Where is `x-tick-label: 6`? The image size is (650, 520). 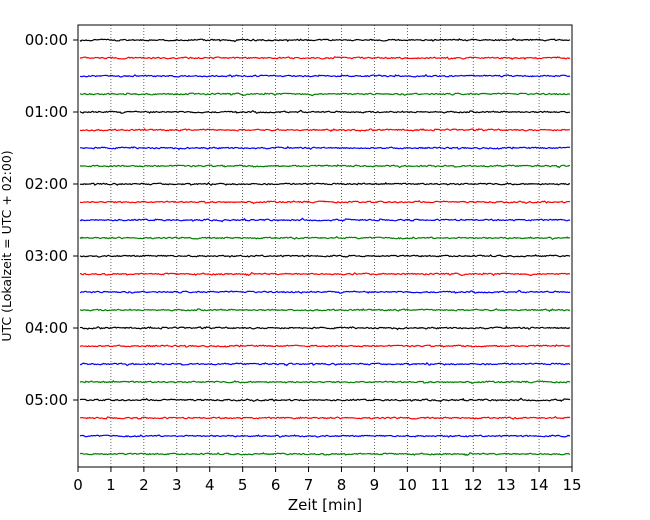 x-tick-label: 6 is located at coordinates (276, 485).